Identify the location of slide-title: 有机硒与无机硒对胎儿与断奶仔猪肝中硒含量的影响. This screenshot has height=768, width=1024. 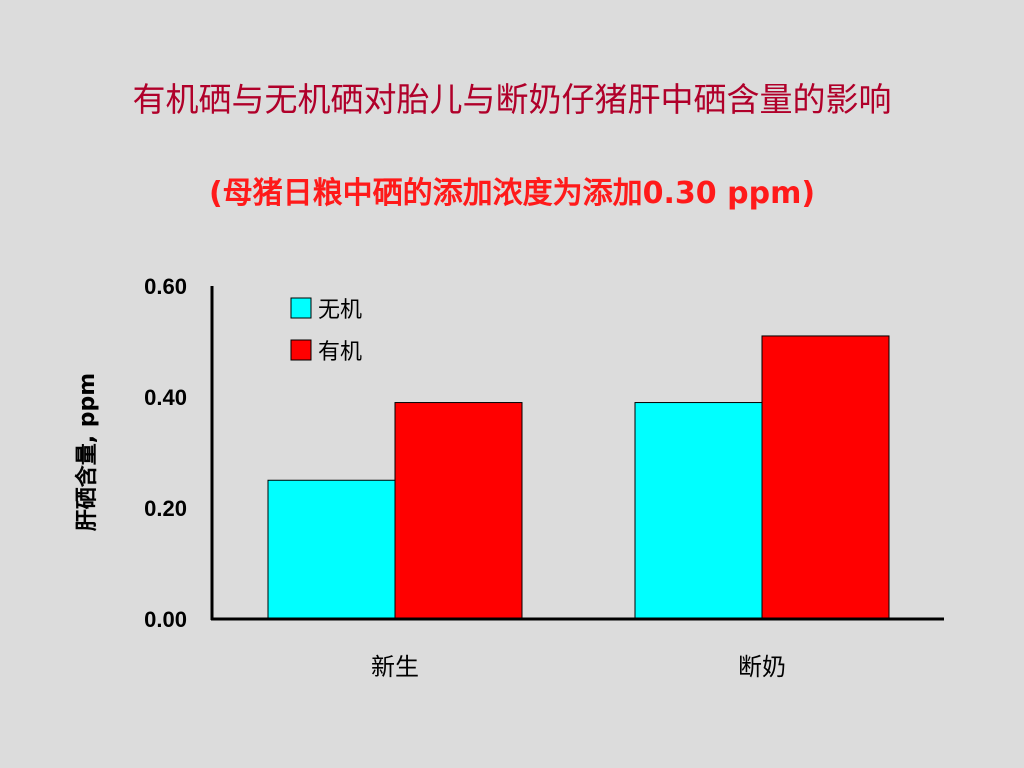
(512, 99).